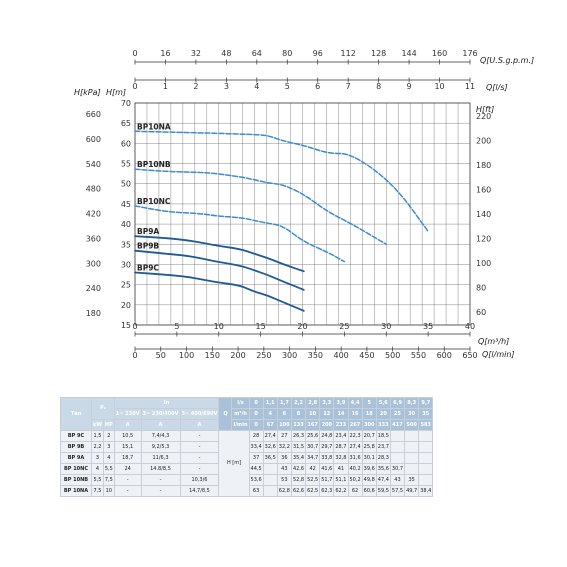  I want to click on header-a3: A, so click(199, 425).